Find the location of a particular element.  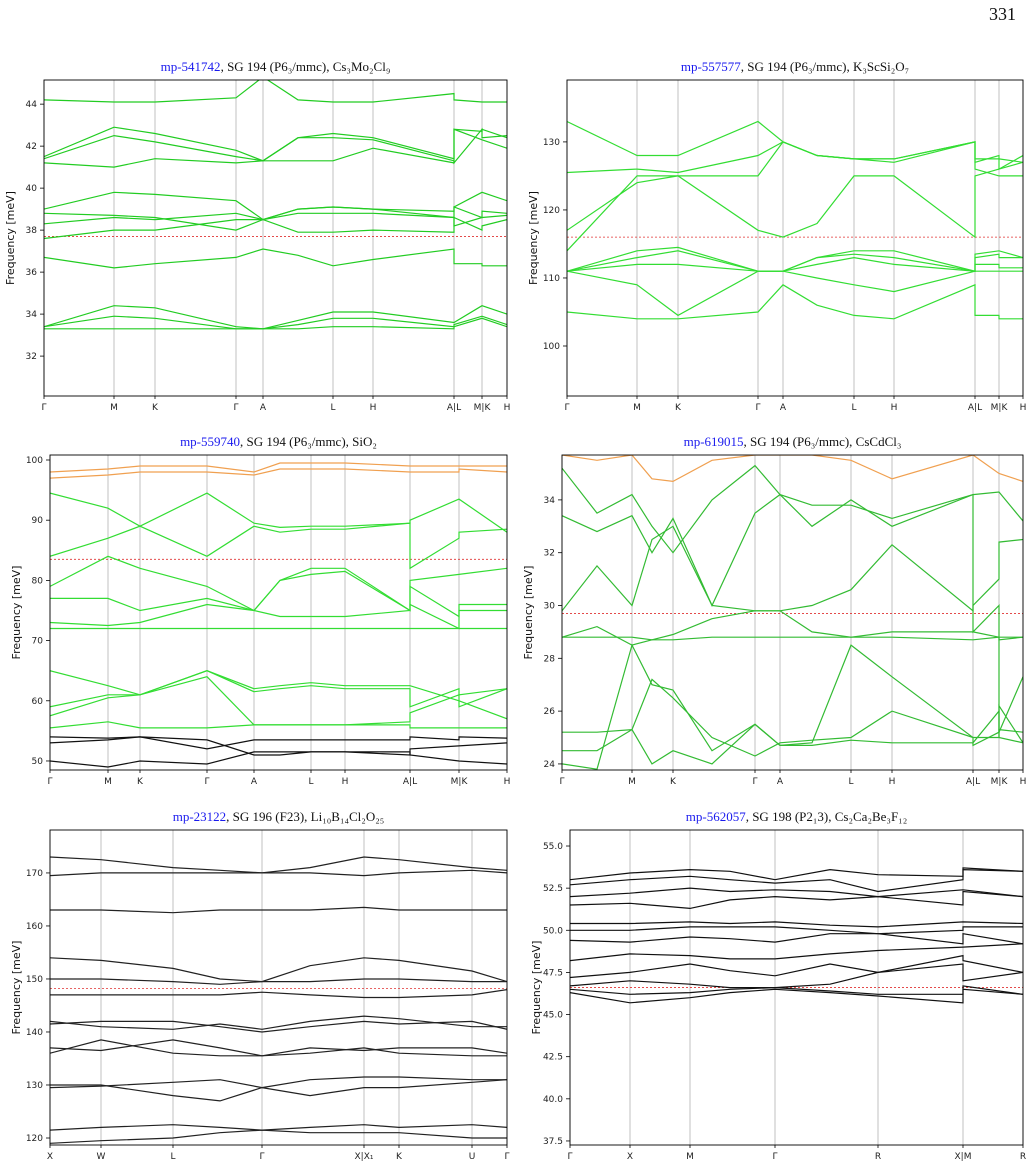

chart-title: mp-557577, SG 194 (P6₃/mmc), K₃ScSi₂O₇ is located at coordinates (795, 66).